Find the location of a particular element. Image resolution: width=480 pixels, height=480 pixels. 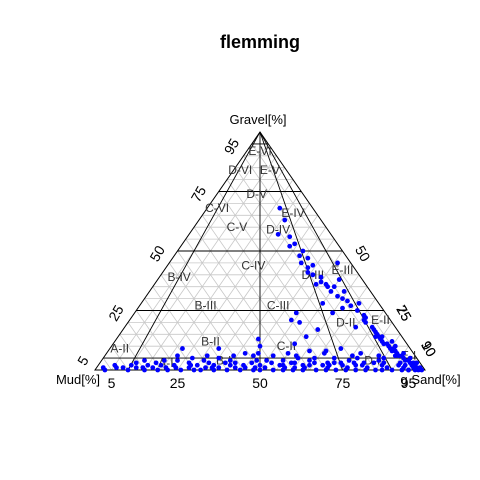

region-label: A-II is located at coordinates (119, 349).